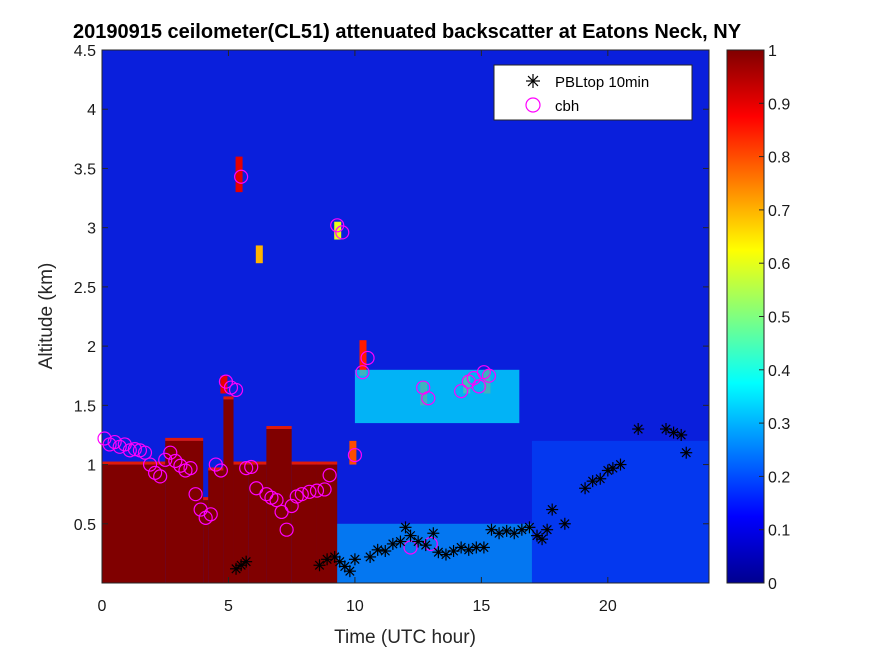  What do you see at coordinates (355, 606) in the screenshot?
I see `x-tick-label-2: 10` at bounding box center [355, 606].